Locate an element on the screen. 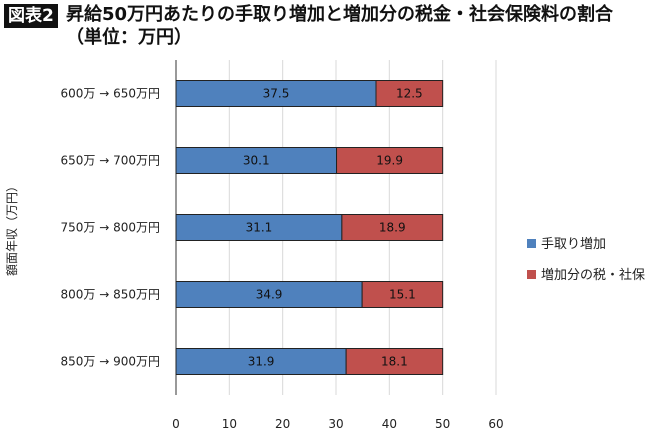  data-label: 30.1 is located at coordinates (256, 161).